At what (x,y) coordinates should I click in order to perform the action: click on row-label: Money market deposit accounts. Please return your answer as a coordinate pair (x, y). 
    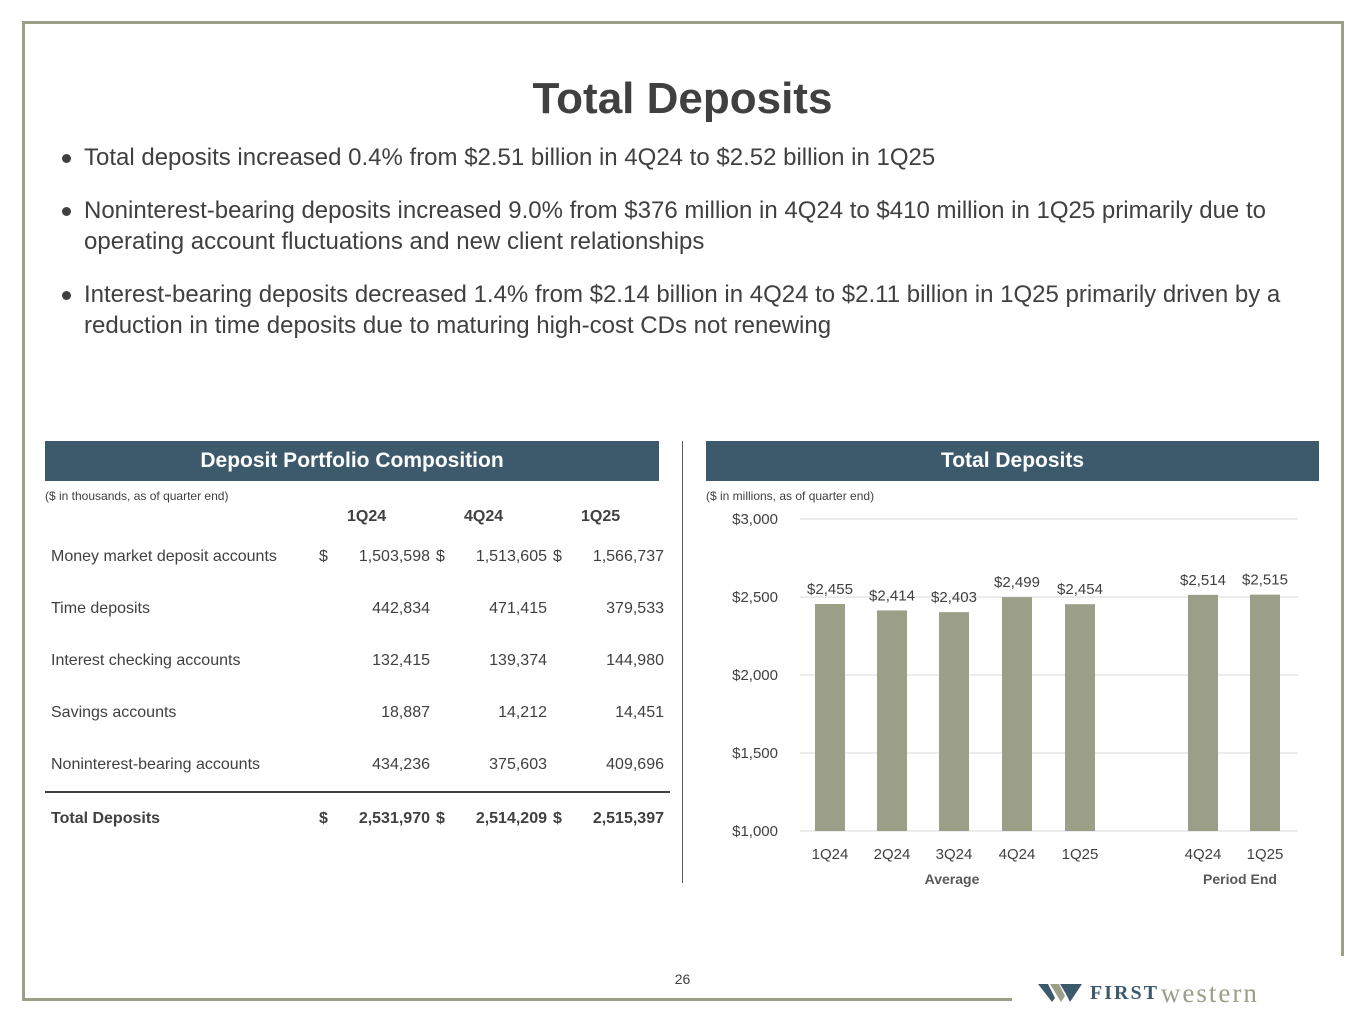
    Looking at the image, I should click on (164, 556).